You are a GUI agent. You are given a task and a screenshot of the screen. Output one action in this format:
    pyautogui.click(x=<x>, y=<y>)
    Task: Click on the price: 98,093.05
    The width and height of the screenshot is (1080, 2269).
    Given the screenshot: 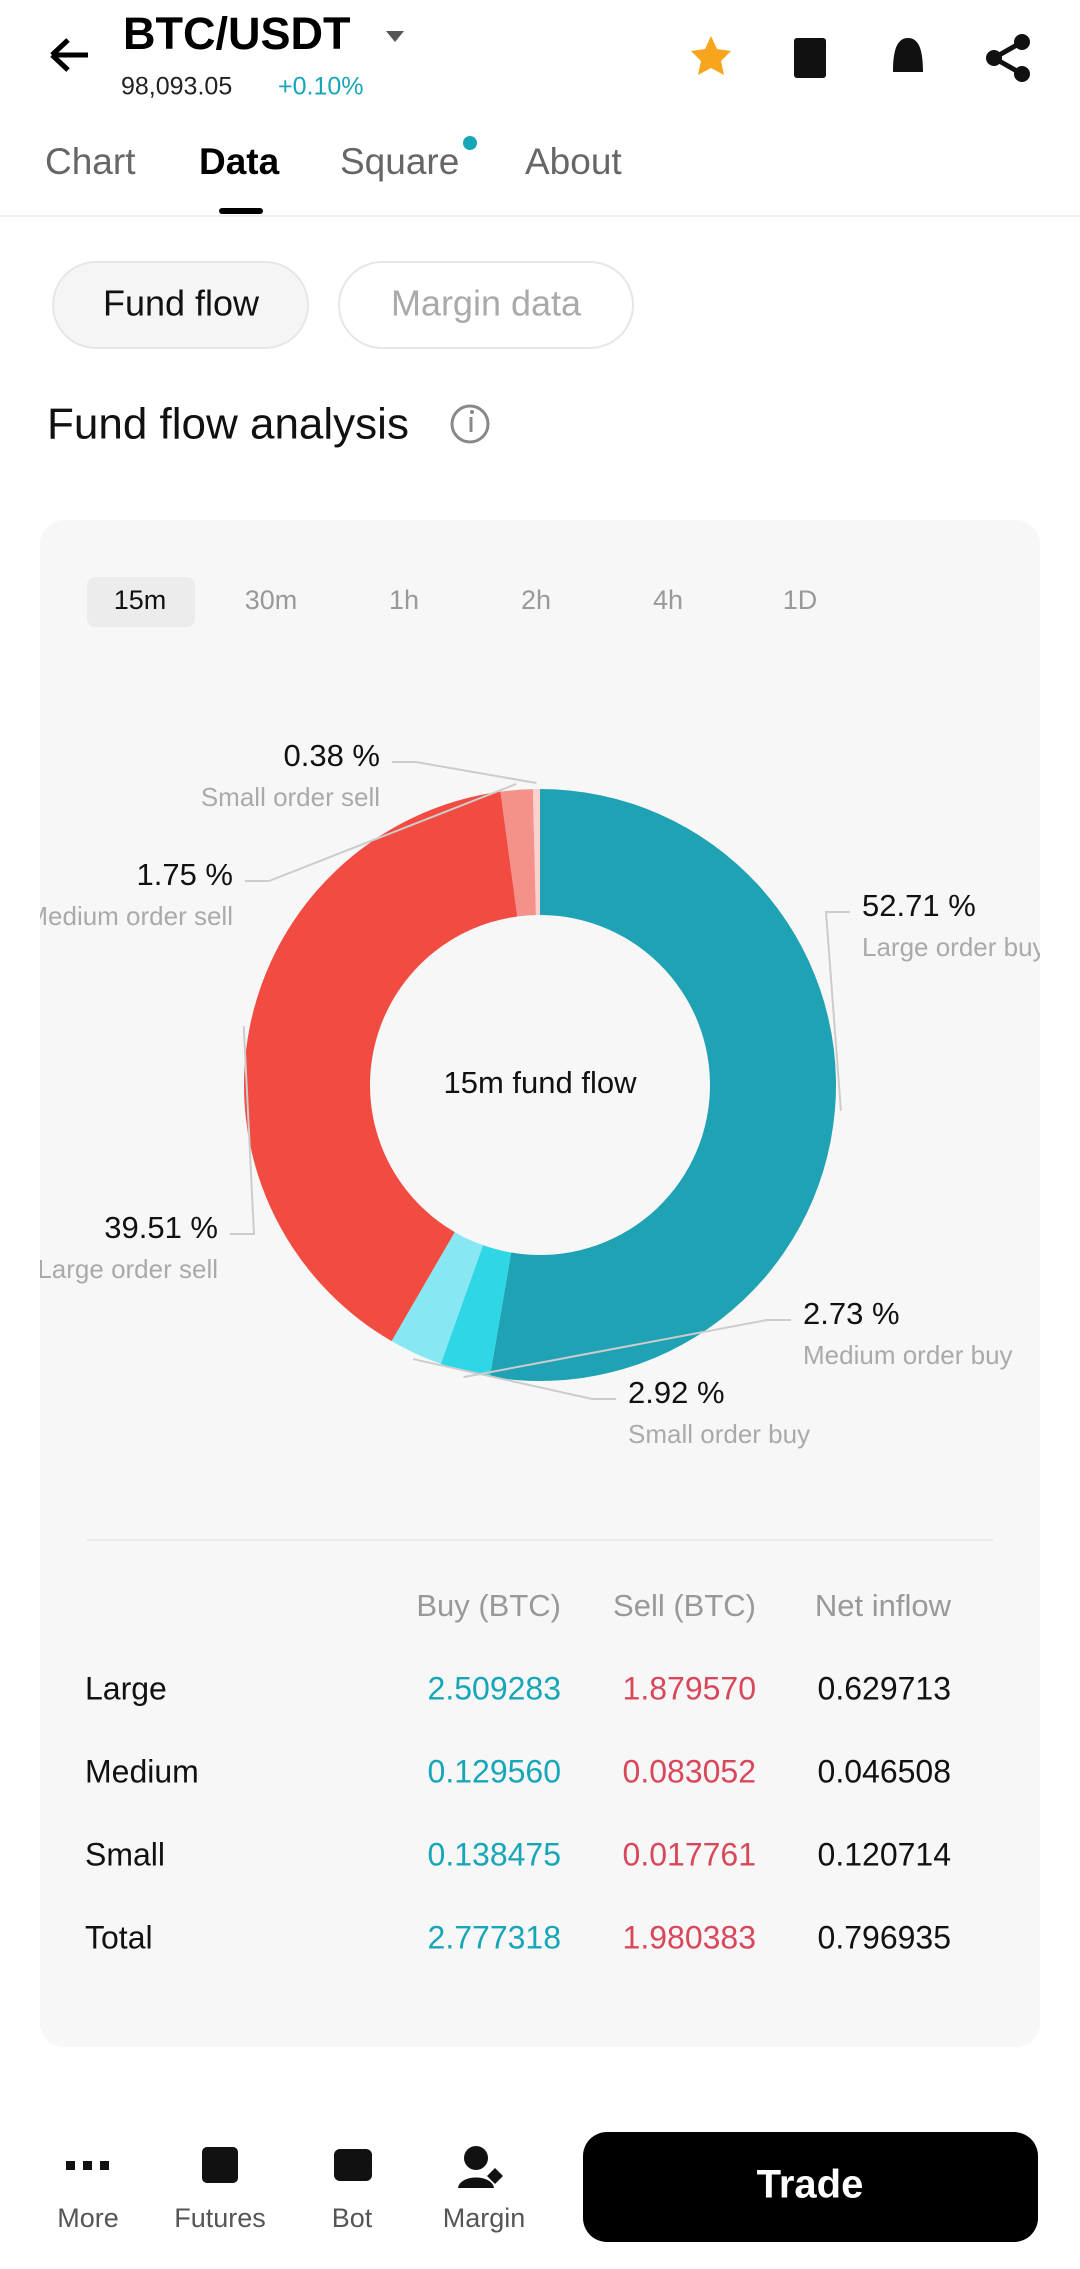 What is the action you would take?
    pyautogui.click(x=176, y=87)
    